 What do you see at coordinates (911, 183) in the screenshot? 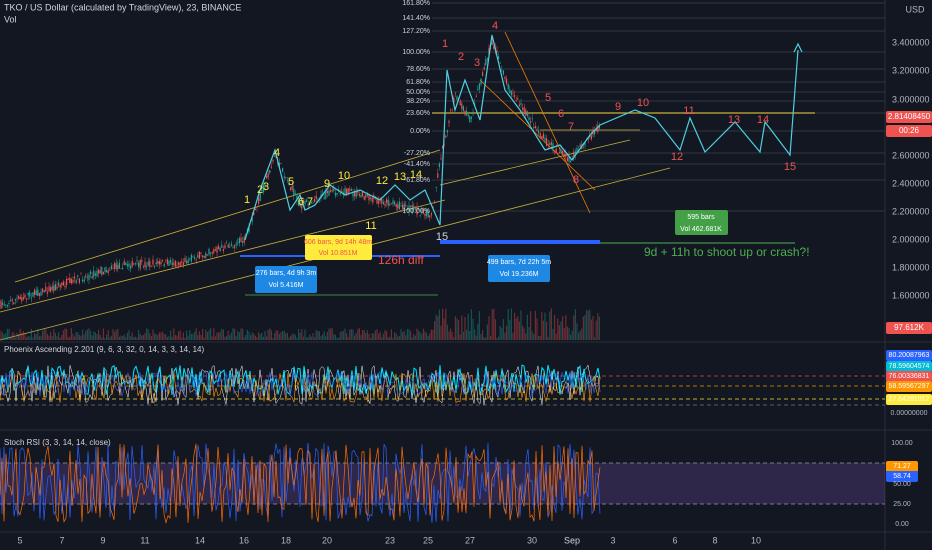
I see `price-tick: 2.400000` at bounding box center [911, 183].